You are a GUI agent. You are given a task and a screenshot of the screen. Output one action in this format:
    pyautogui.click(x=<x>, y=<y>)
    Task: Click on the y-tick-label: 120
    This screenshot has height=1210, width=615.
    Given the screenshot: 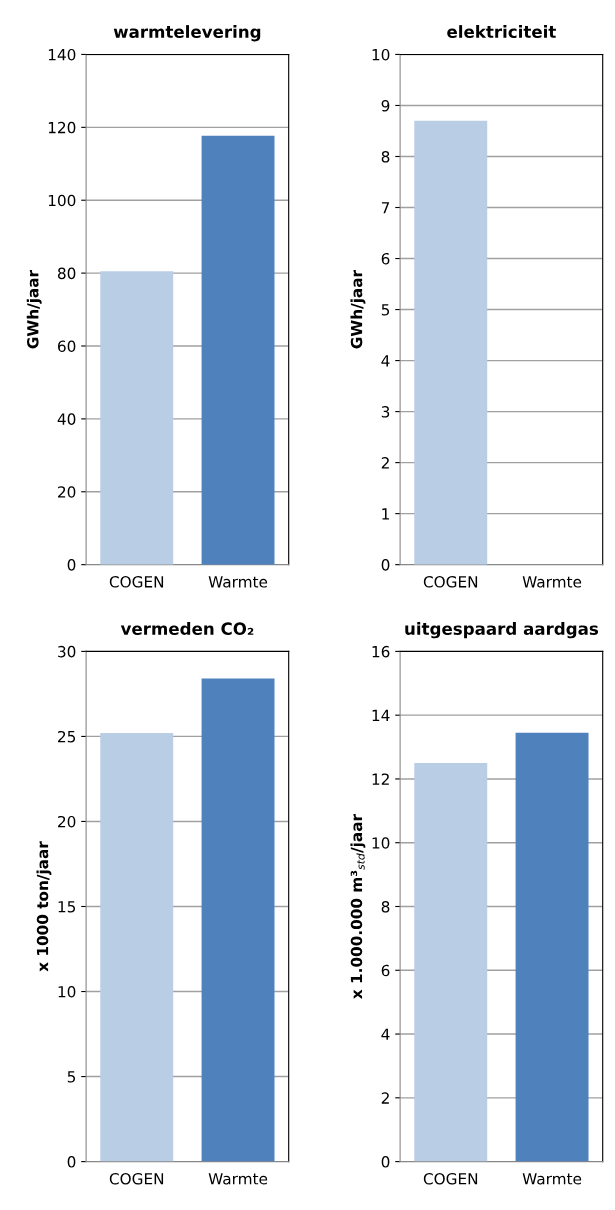 What is the action you would take?
    pyautogui.click(x=62, y=127)
    